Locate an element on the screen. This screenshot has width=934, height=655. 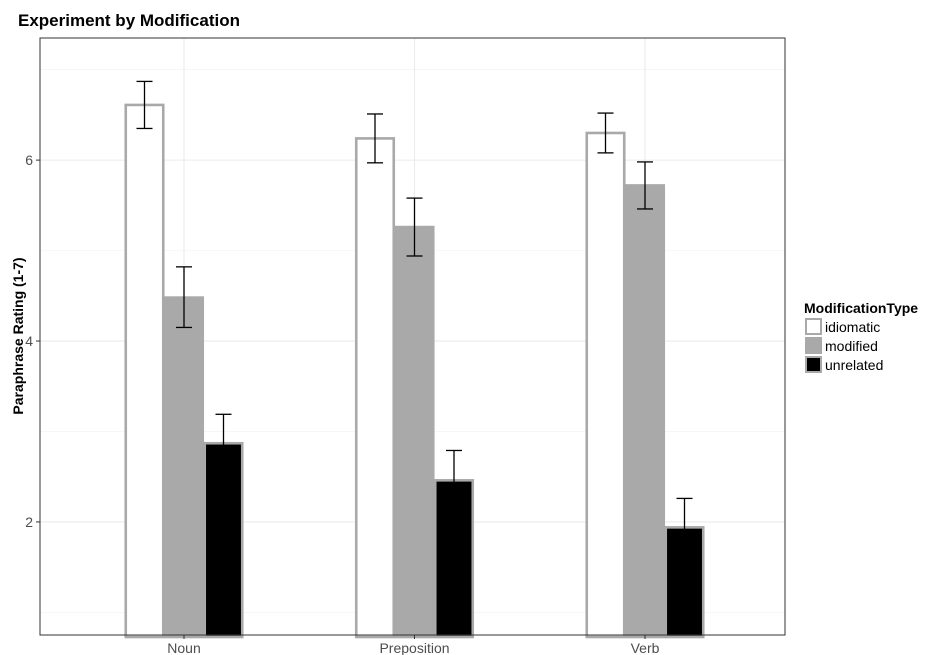
x-tick-label-verb: Verb is located at coordinates (645, 647).